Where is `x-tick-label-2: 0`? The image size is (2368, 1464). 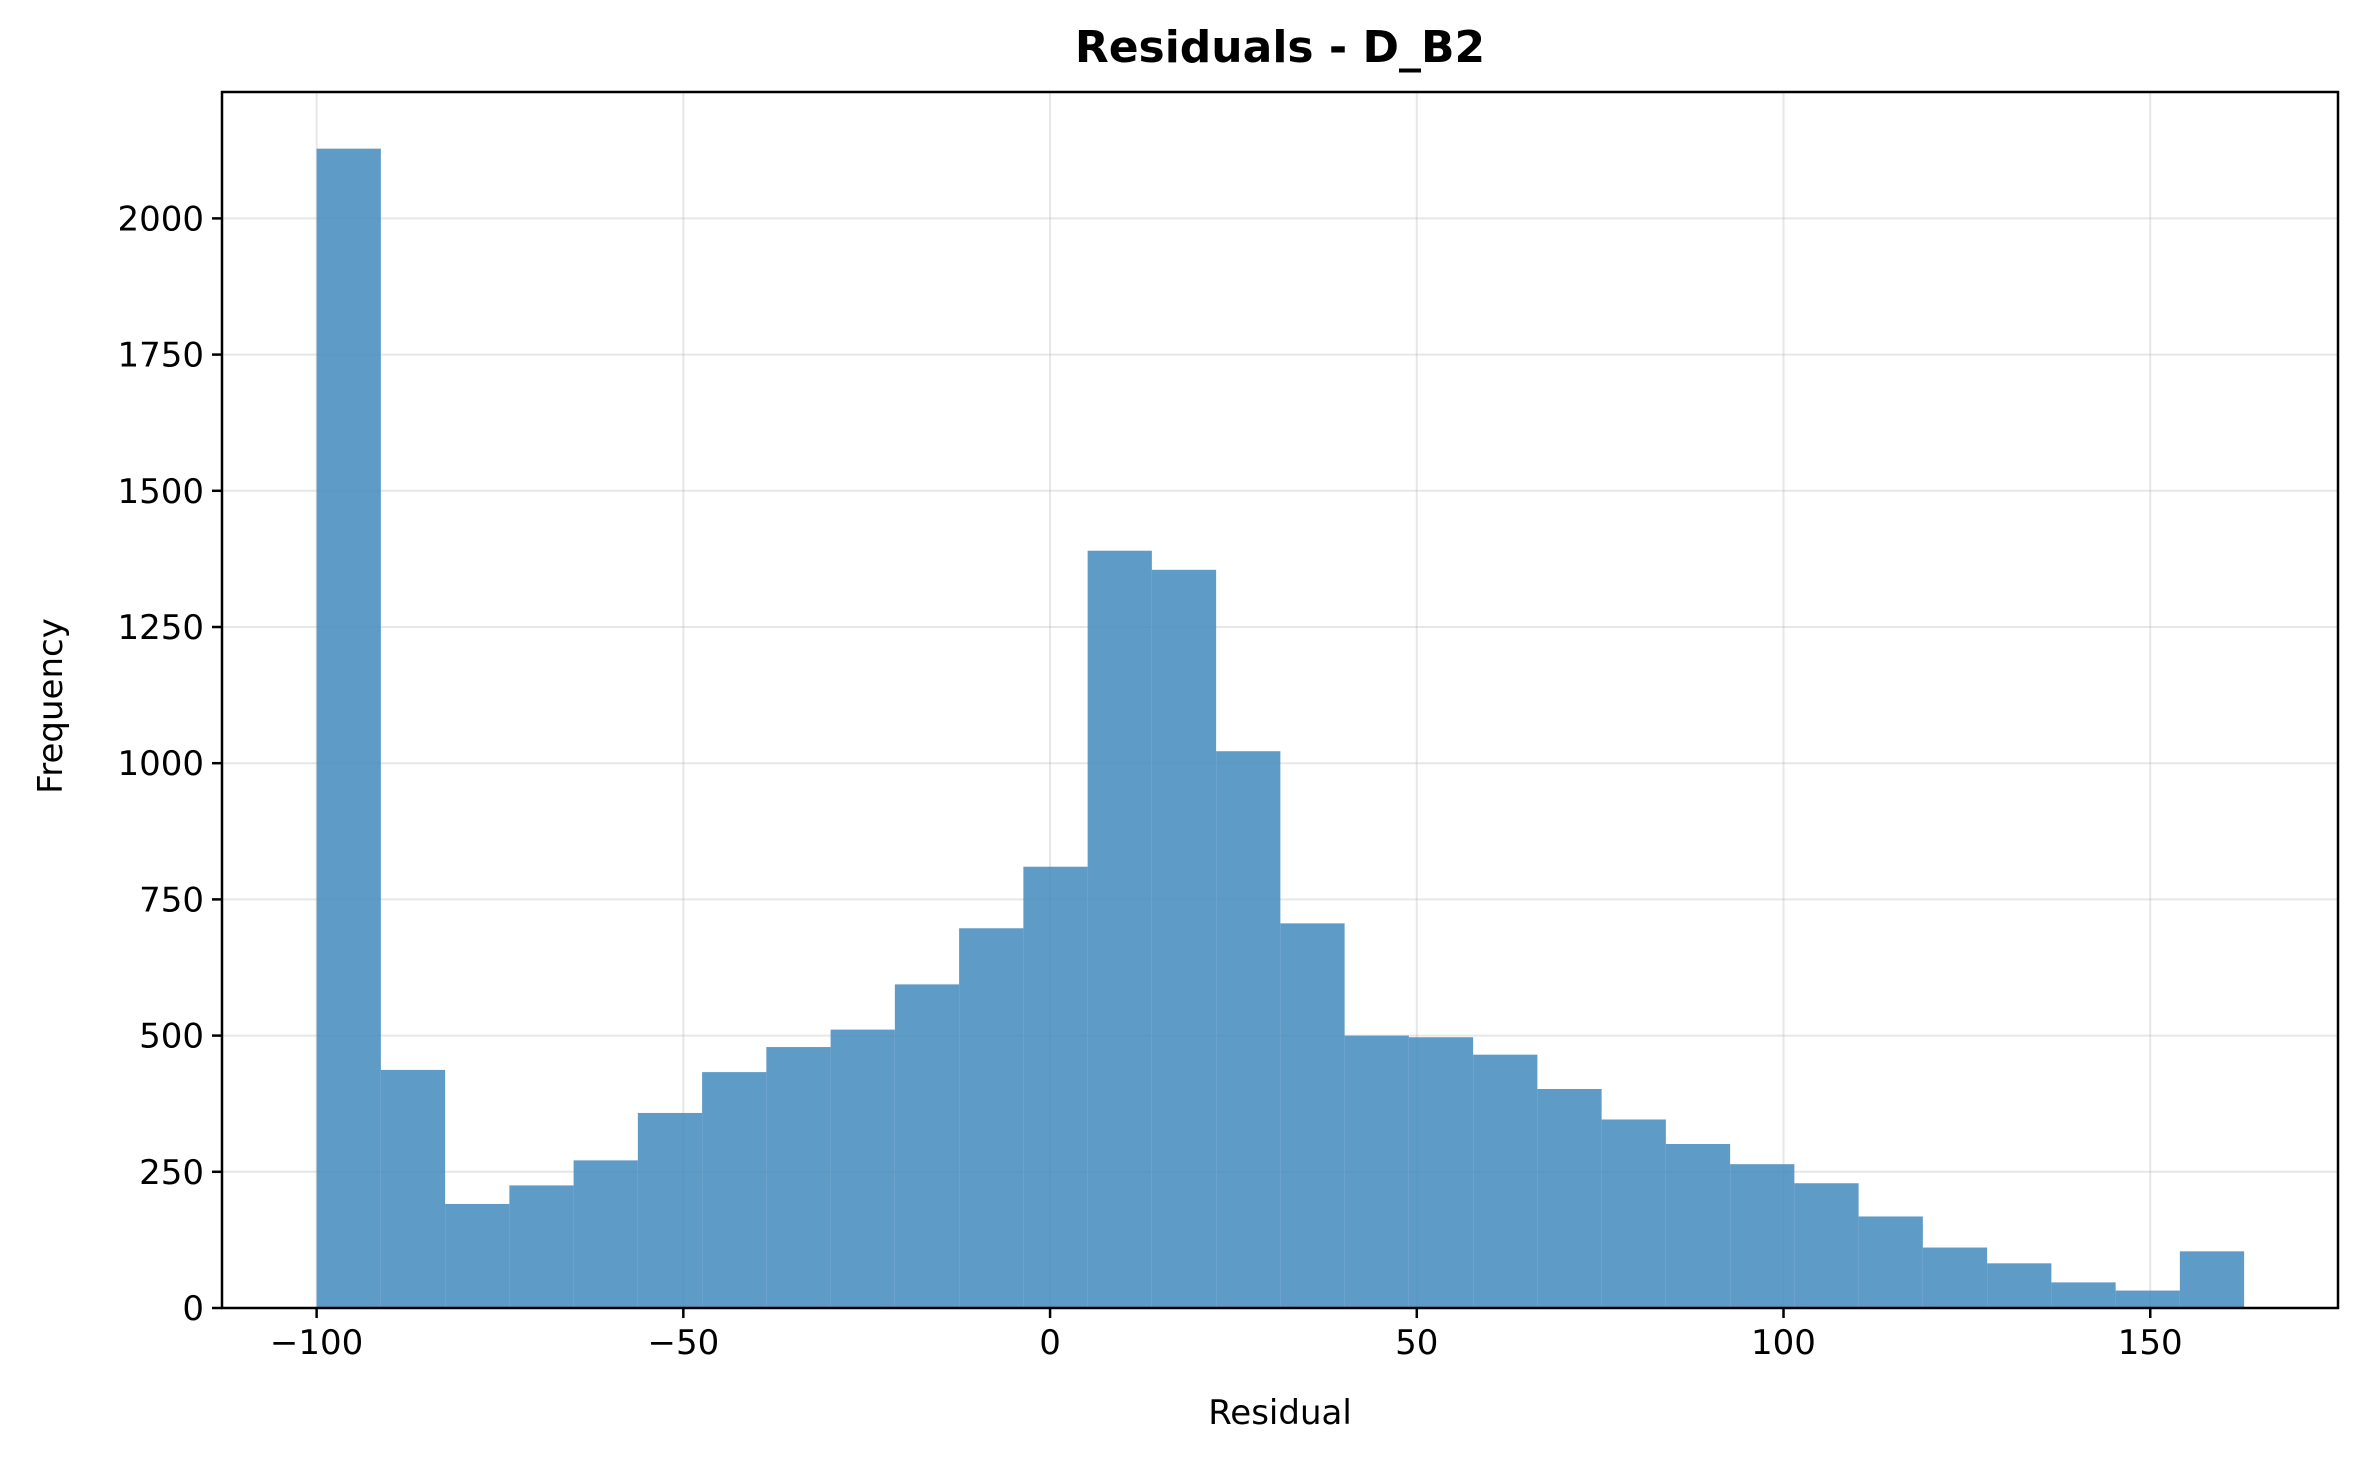 x-tick-label-2: 0 is located at coordinates (1050, 1343).